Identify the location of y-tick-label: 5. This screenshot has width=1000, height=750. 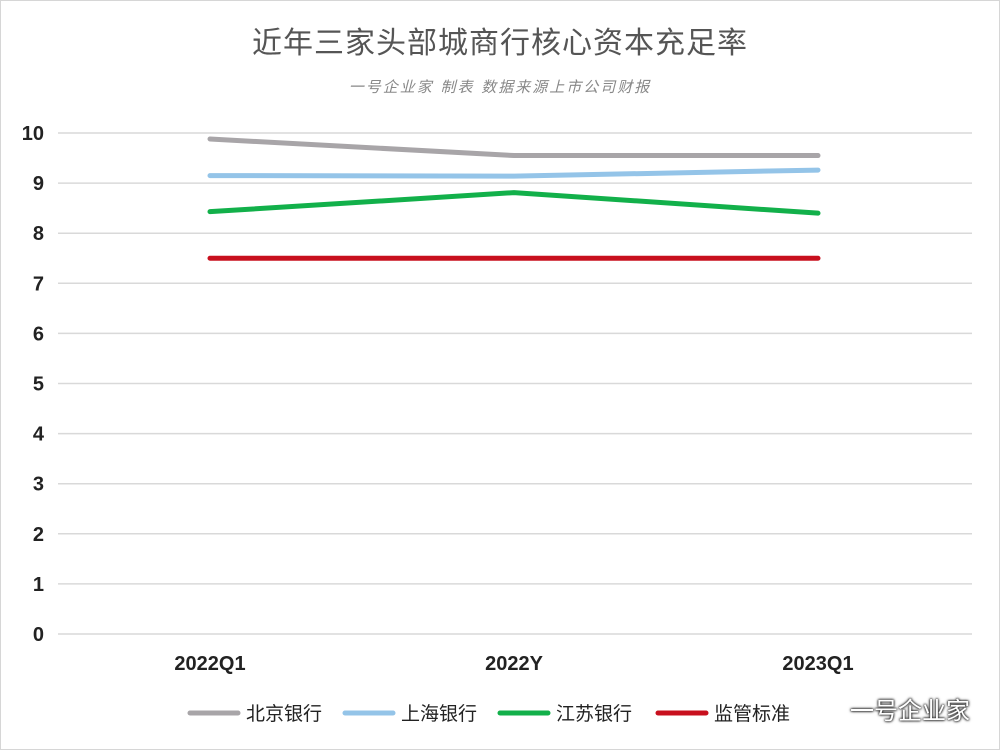
(38, 385).